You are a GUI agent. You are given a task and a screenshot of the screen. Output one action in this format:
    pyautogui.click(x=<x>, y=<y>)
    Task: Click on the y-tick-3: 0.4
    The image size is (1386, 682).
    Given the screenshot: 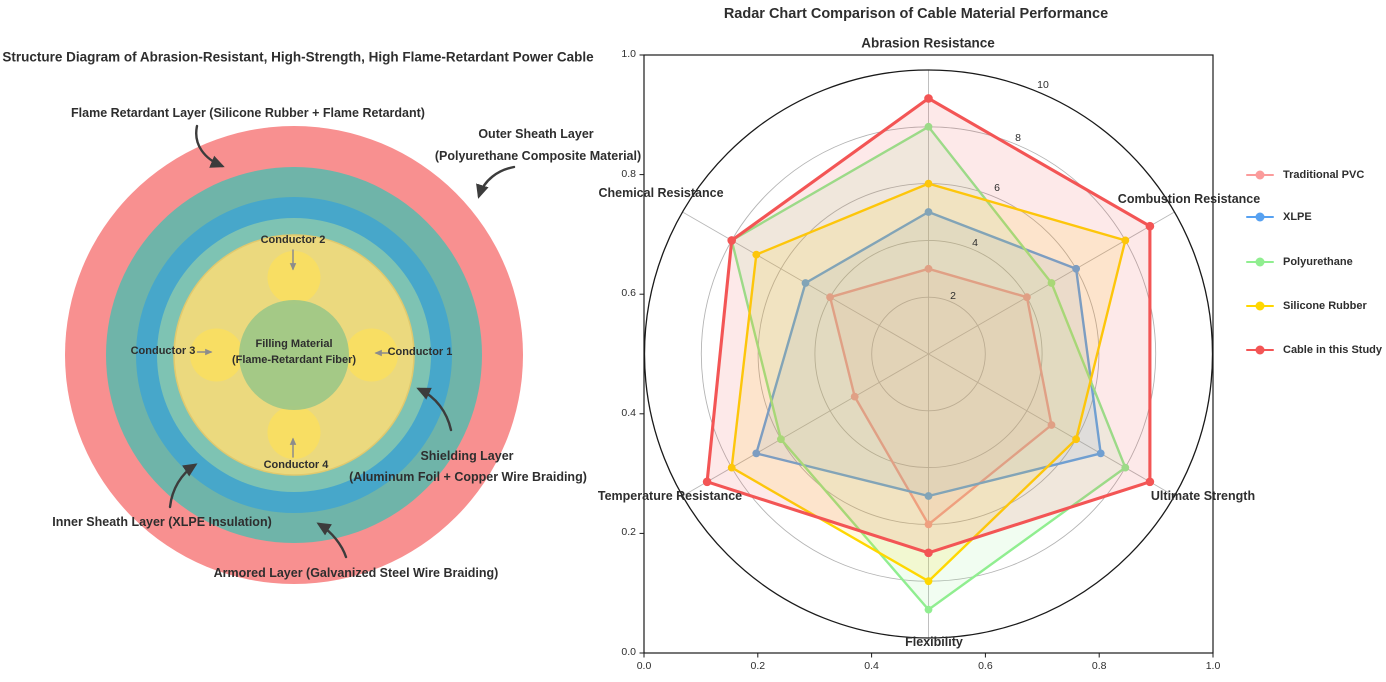 What is the action you would take?
    pyautogui.click(x=628, y=412)
    